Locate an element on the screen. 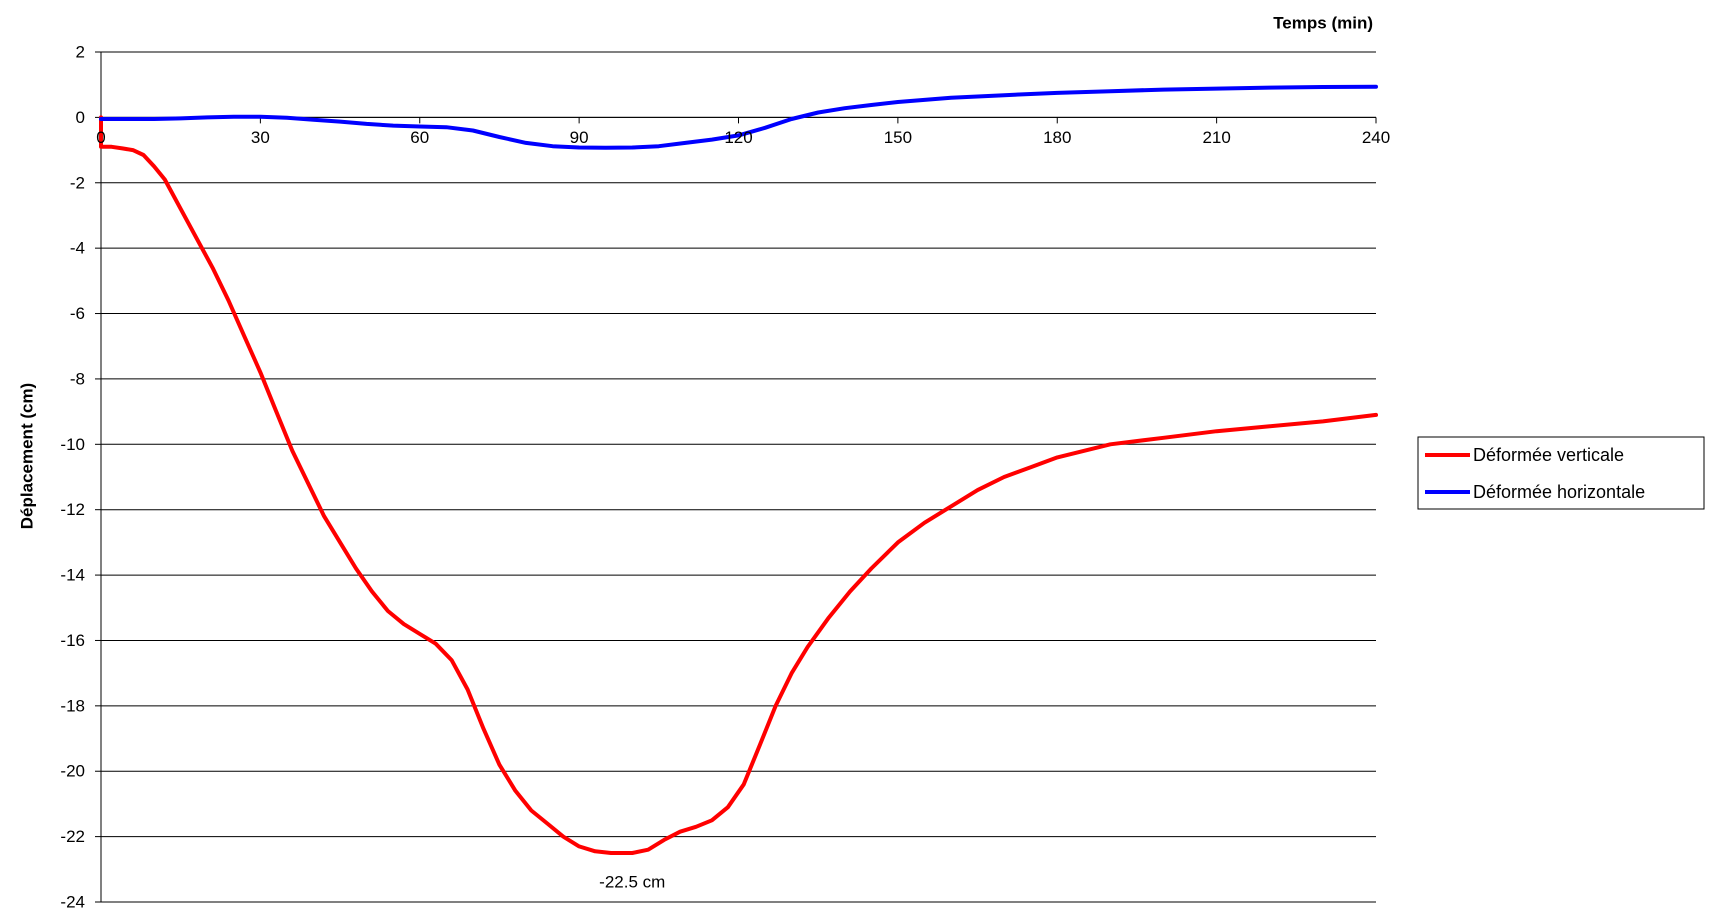 Image resolution: width=1712 pixels, height=917 pixels. legend: Déformée verticale Déformée horizontale is located at coordinates (1561, 473).